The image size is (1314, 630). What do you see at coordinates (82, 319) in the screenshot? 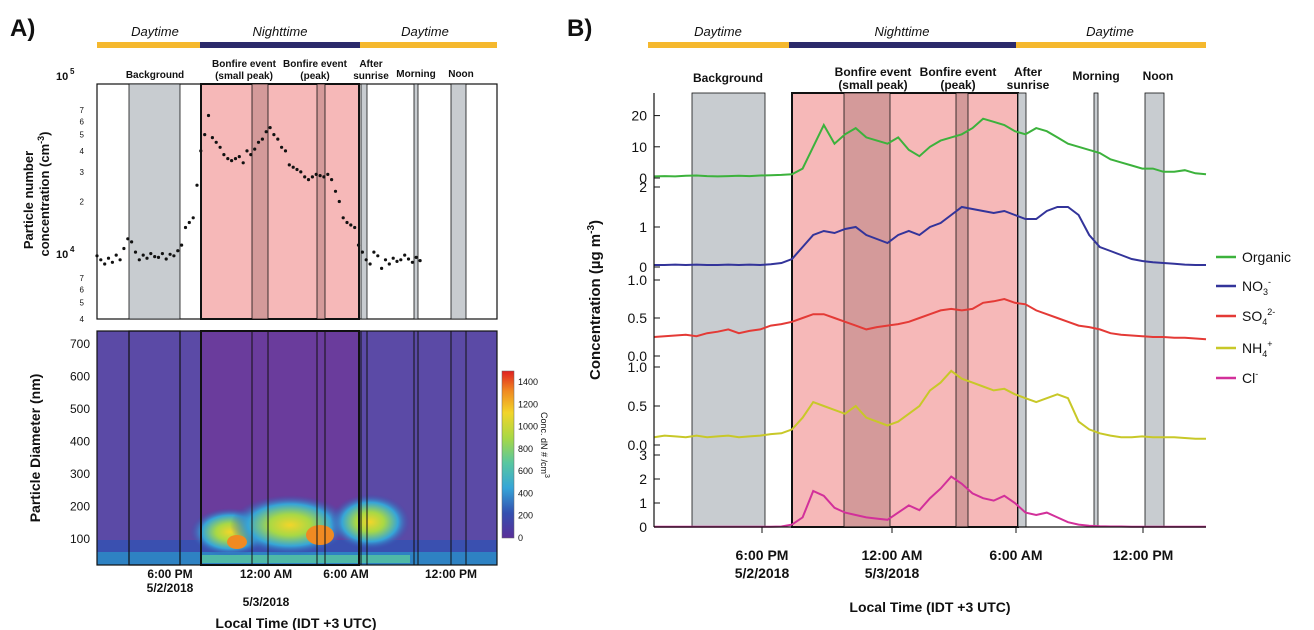
I see `y-minor-tick: 4` at bounding box center [82, 319].